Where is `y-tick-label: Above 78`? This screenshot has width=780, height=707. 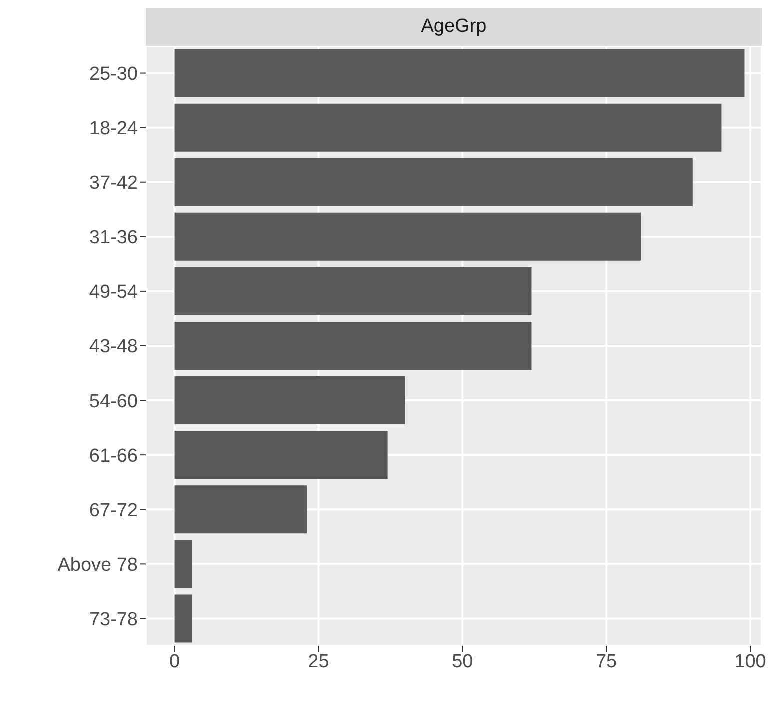
y-tick-label: Above 78 is located at coordinates (98, 565).